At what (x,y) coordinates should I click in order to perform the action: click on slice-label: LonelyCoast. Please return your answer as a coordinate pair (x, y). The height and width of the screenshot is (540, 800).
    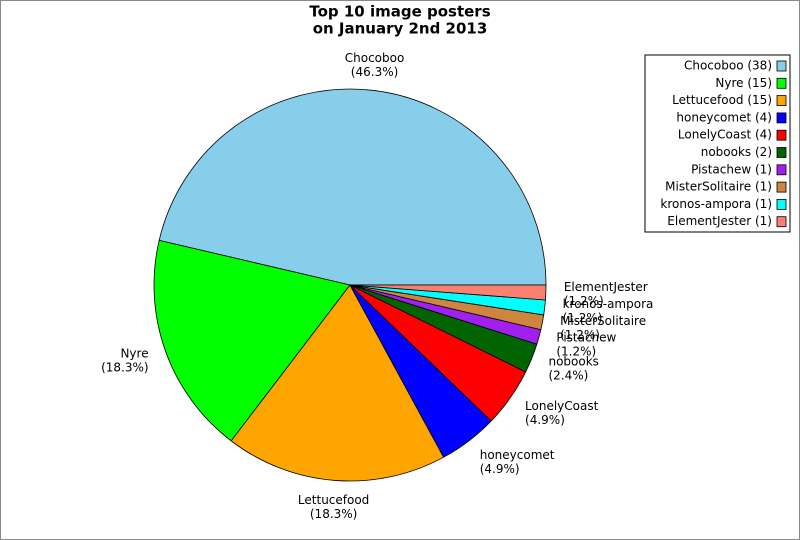
    Looking at the image, I should click on (562, 406).